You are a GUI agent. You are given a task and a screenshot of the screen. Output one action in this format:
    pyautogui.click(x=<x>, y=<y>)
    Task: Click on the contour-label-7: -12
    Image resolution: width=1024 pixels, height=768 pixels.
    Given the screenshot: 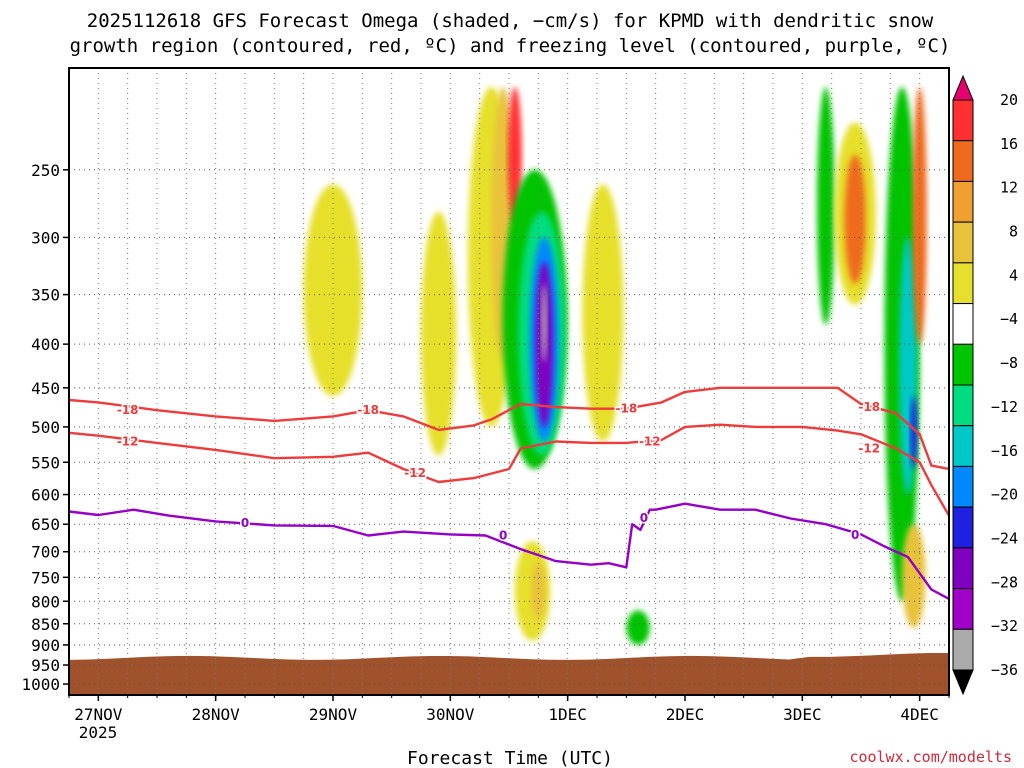 What is the action you would take?
    pyautogui.click(x=869, y=449)
    